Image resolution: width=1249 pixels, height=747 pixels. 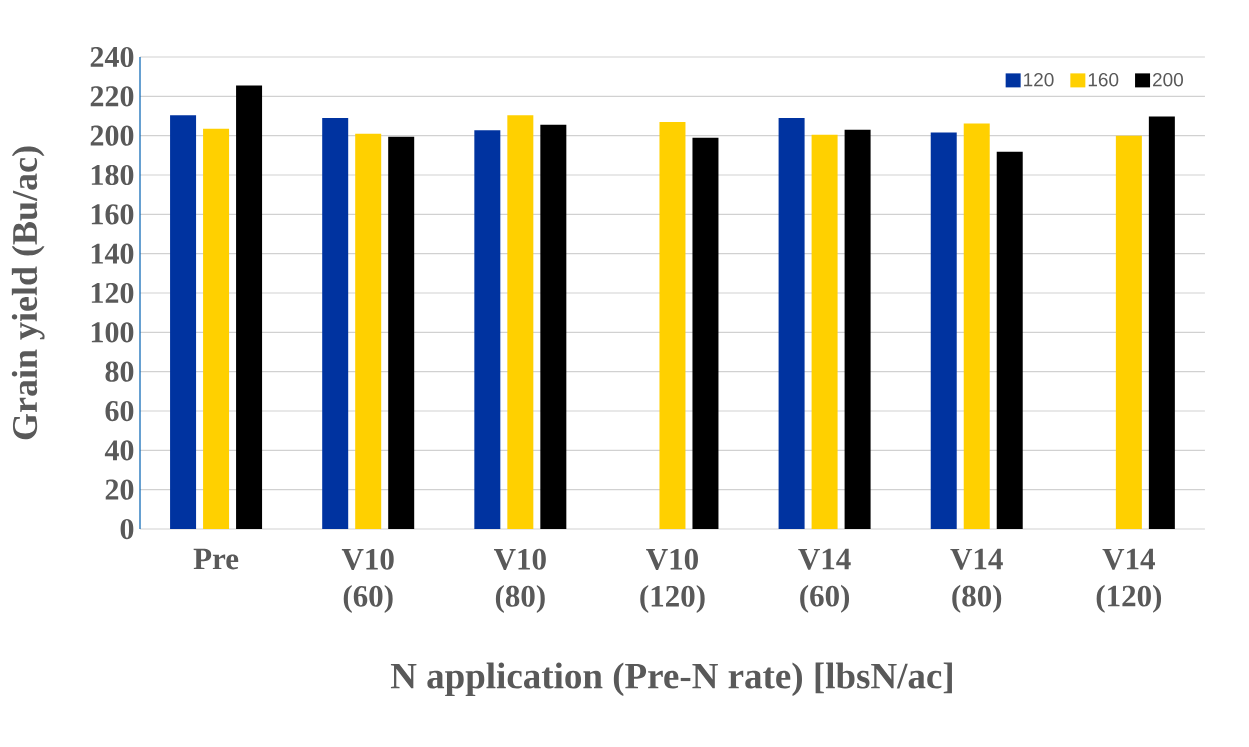 I want to click on x-tick-label: V14 (60), so click(x=824, y=580).